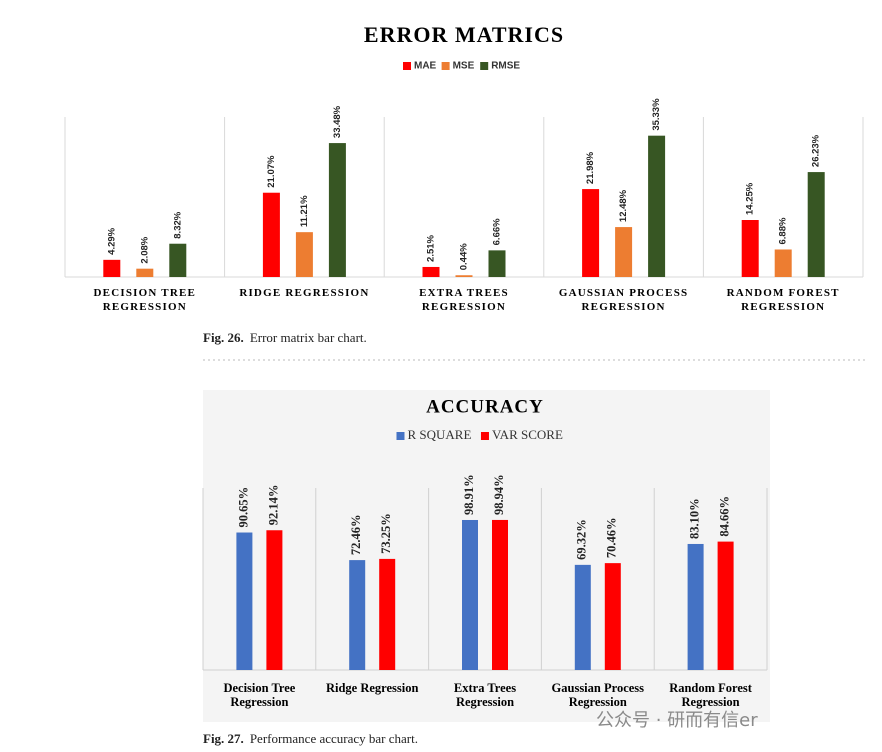 The height and width of the screenshot is (752, 882). I want to click on x-tick-label: Ridge Regression, so click(372, 688).